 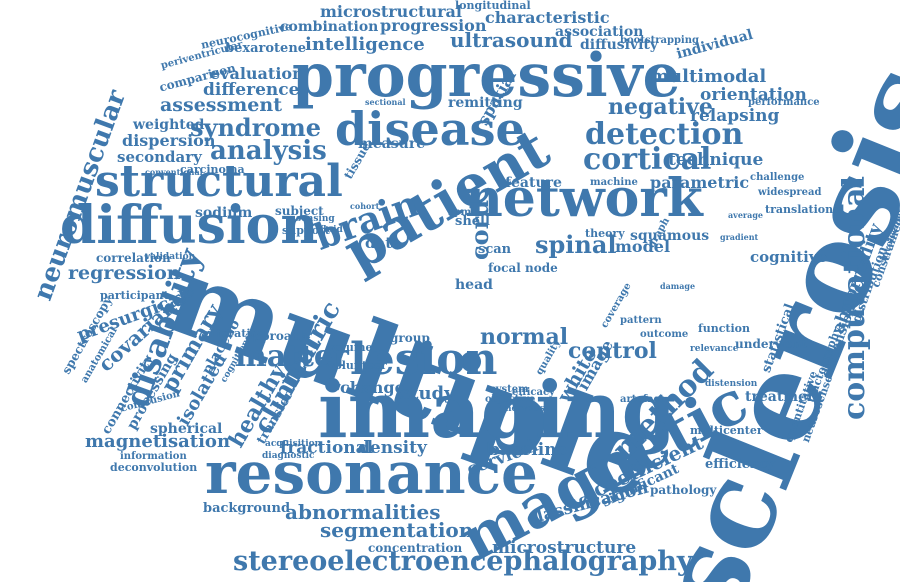 I want to click on word-damage: damage, so click(x=678, y=286).